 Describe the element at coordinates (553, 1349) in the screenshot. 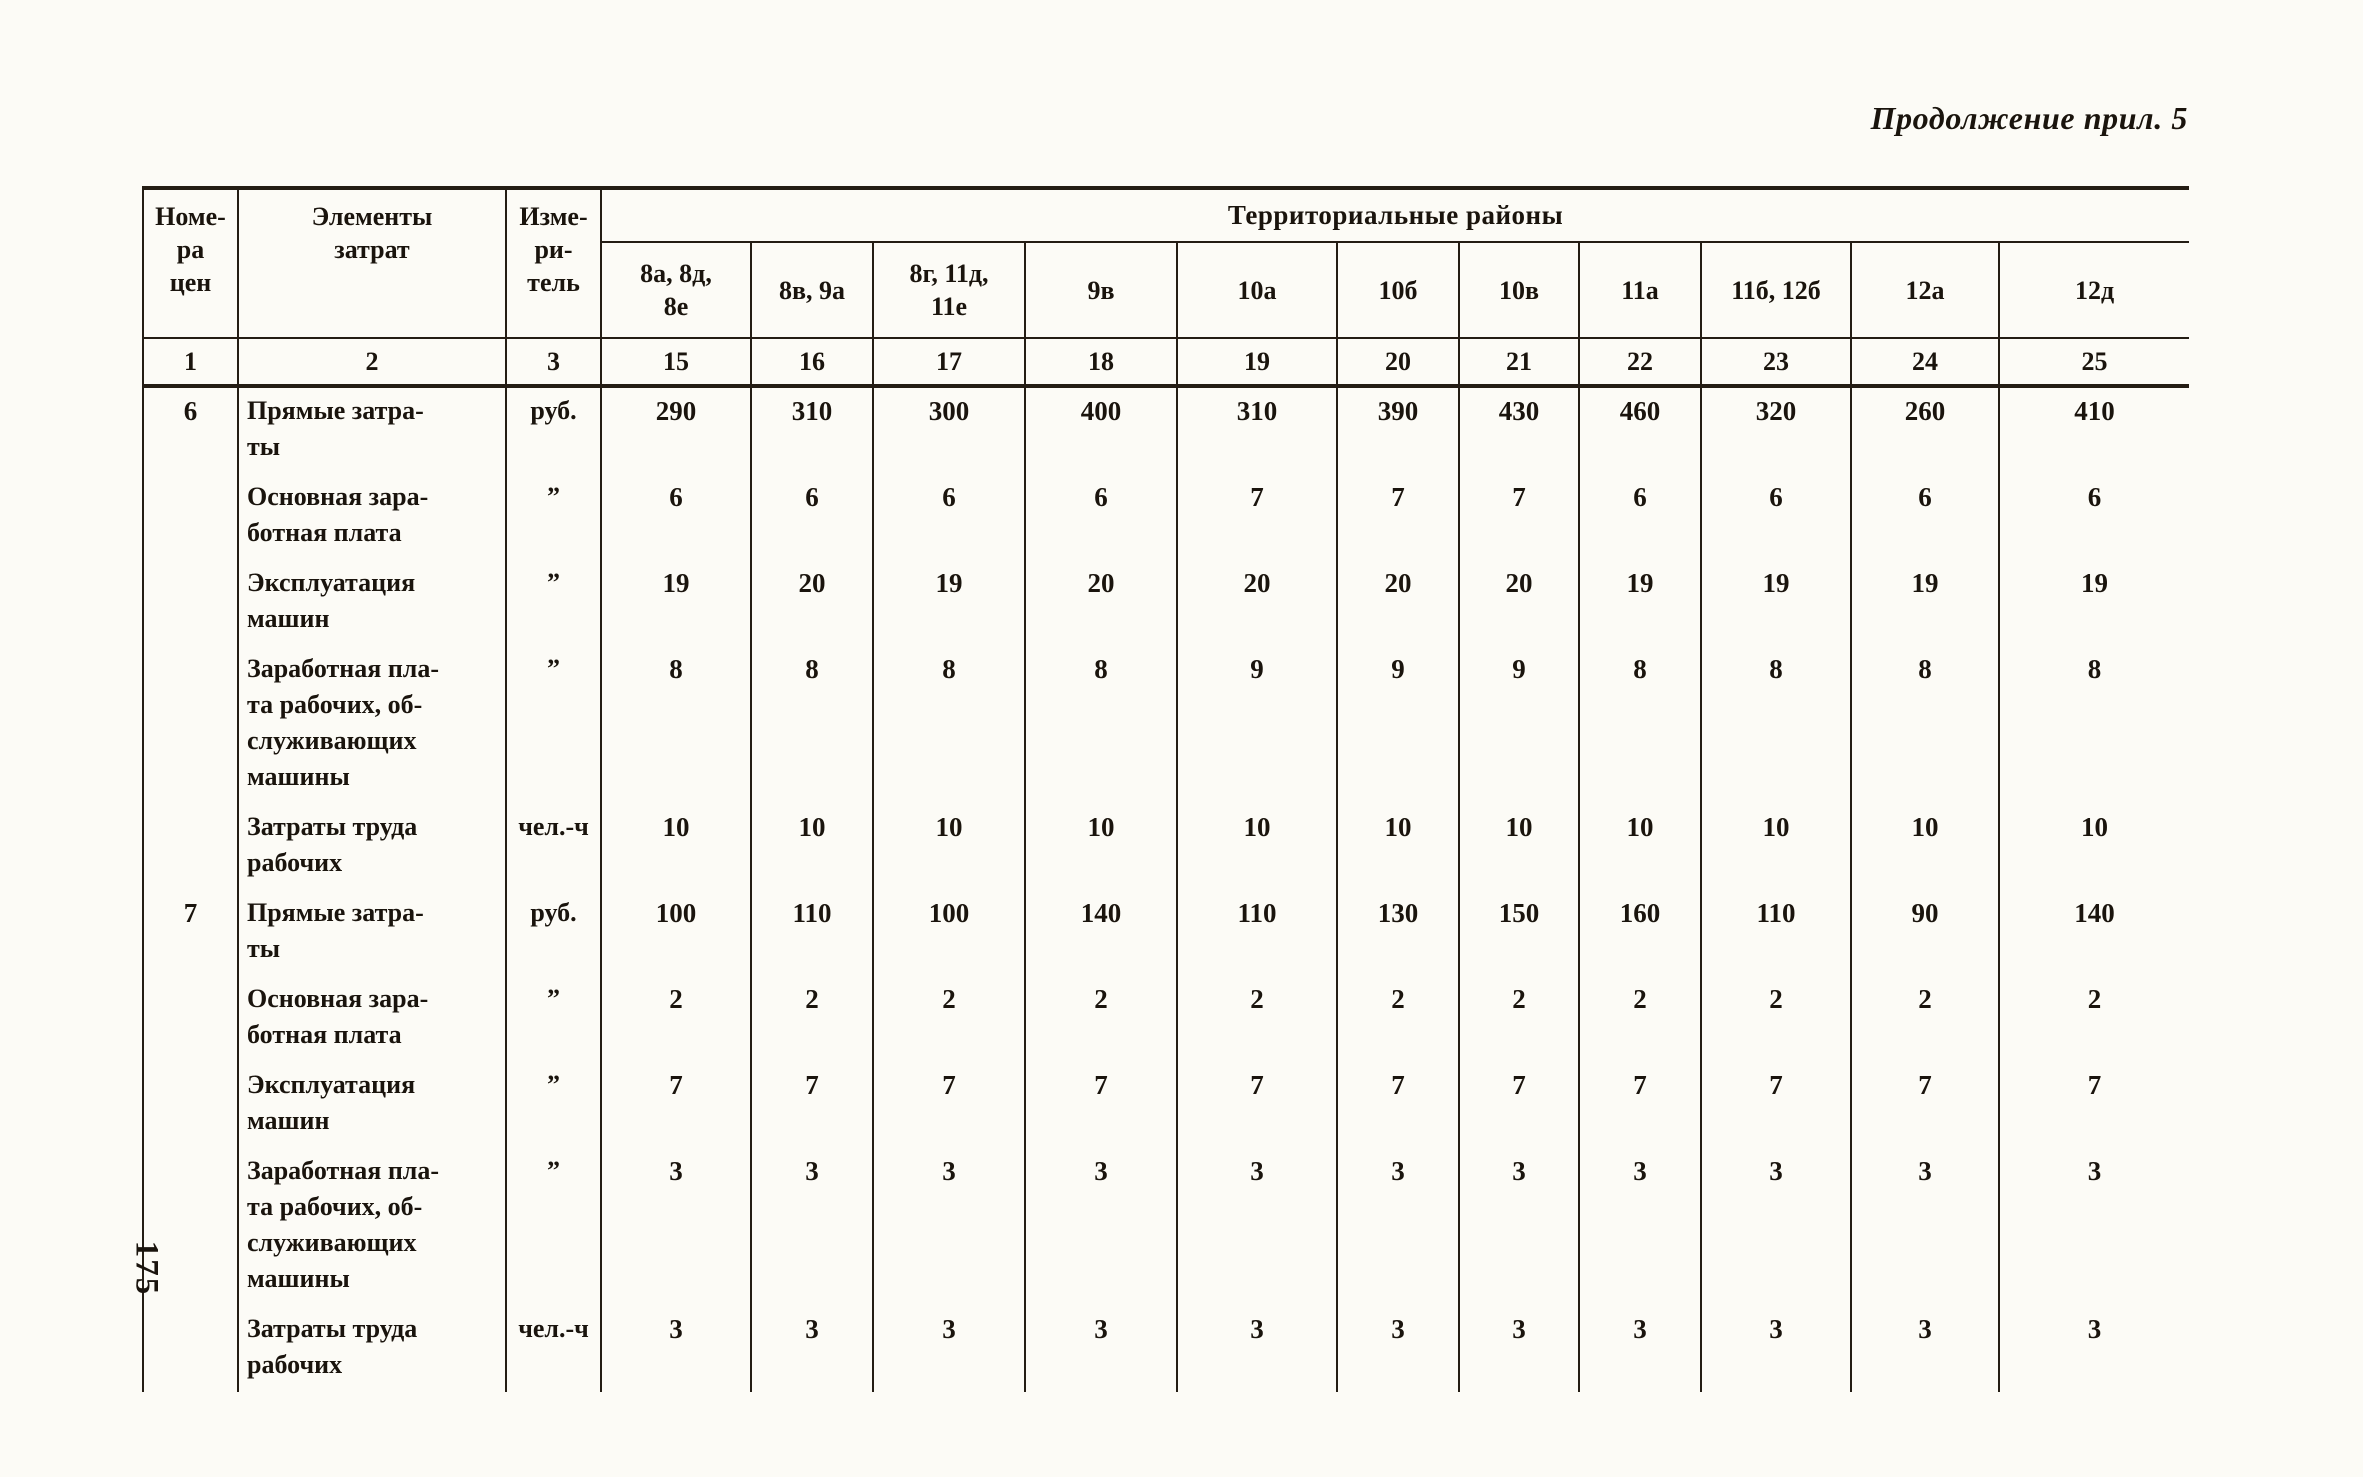

I see `unit-cell: чел.-ч` at that location.